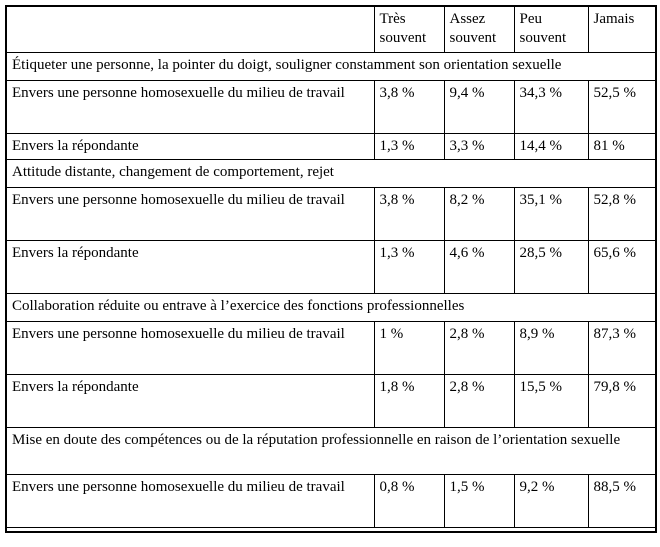 This screenshot has height=547, width=660. What do you see at coordinates (551, 267) in the screenshot?
I see `value-cell: 28,5 %` at bounding box center [551, 267].